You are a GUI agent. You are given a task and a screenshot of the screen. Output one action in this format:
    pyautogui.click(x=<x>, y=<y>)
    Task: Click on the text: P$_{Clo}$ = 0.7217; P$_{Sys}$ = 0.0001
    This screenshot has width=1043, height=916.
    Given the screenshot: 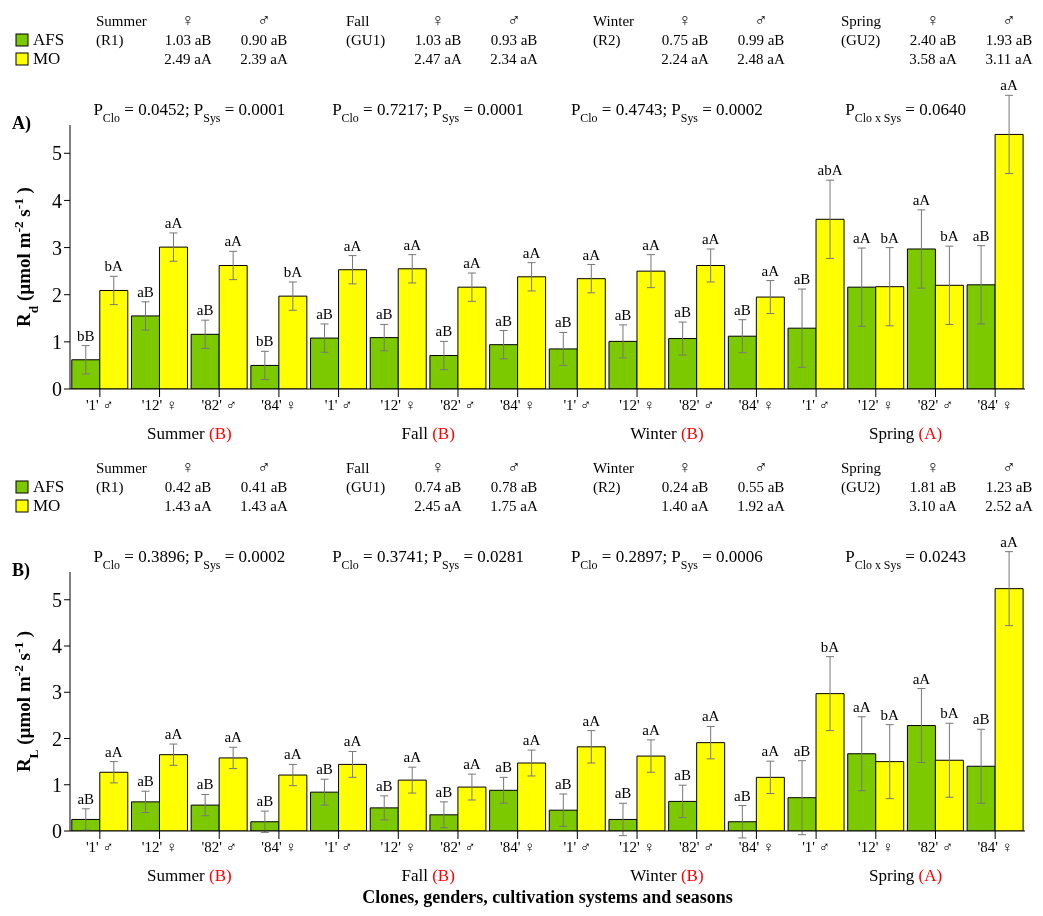 What is the action you would take?
    pyautogui.click(x=428, y=112)
    